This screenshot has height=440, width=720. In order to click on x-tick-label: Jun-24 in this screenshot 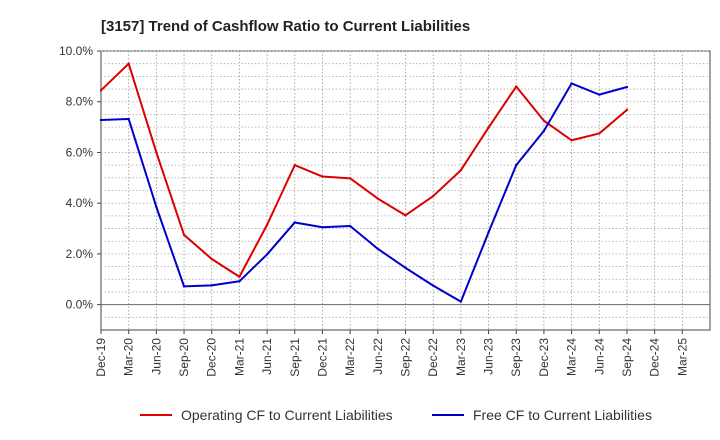, I will do `click(599, 356)`.